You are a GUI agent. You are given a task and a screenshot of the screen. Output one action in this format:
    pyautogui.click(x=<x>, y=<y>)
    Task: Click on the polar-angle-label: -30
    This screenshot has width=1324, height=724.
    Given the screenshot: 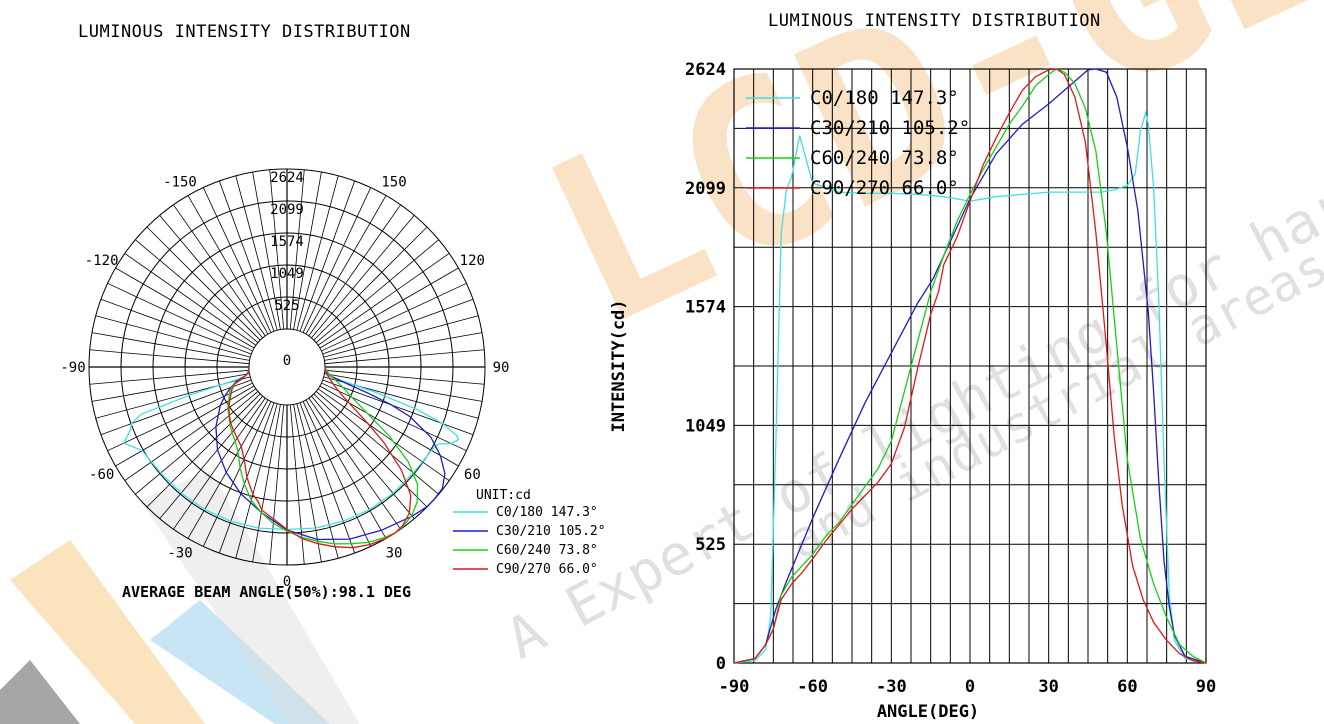 What is the action you would take?
    pyautogui.click(x=179, y=553)
    